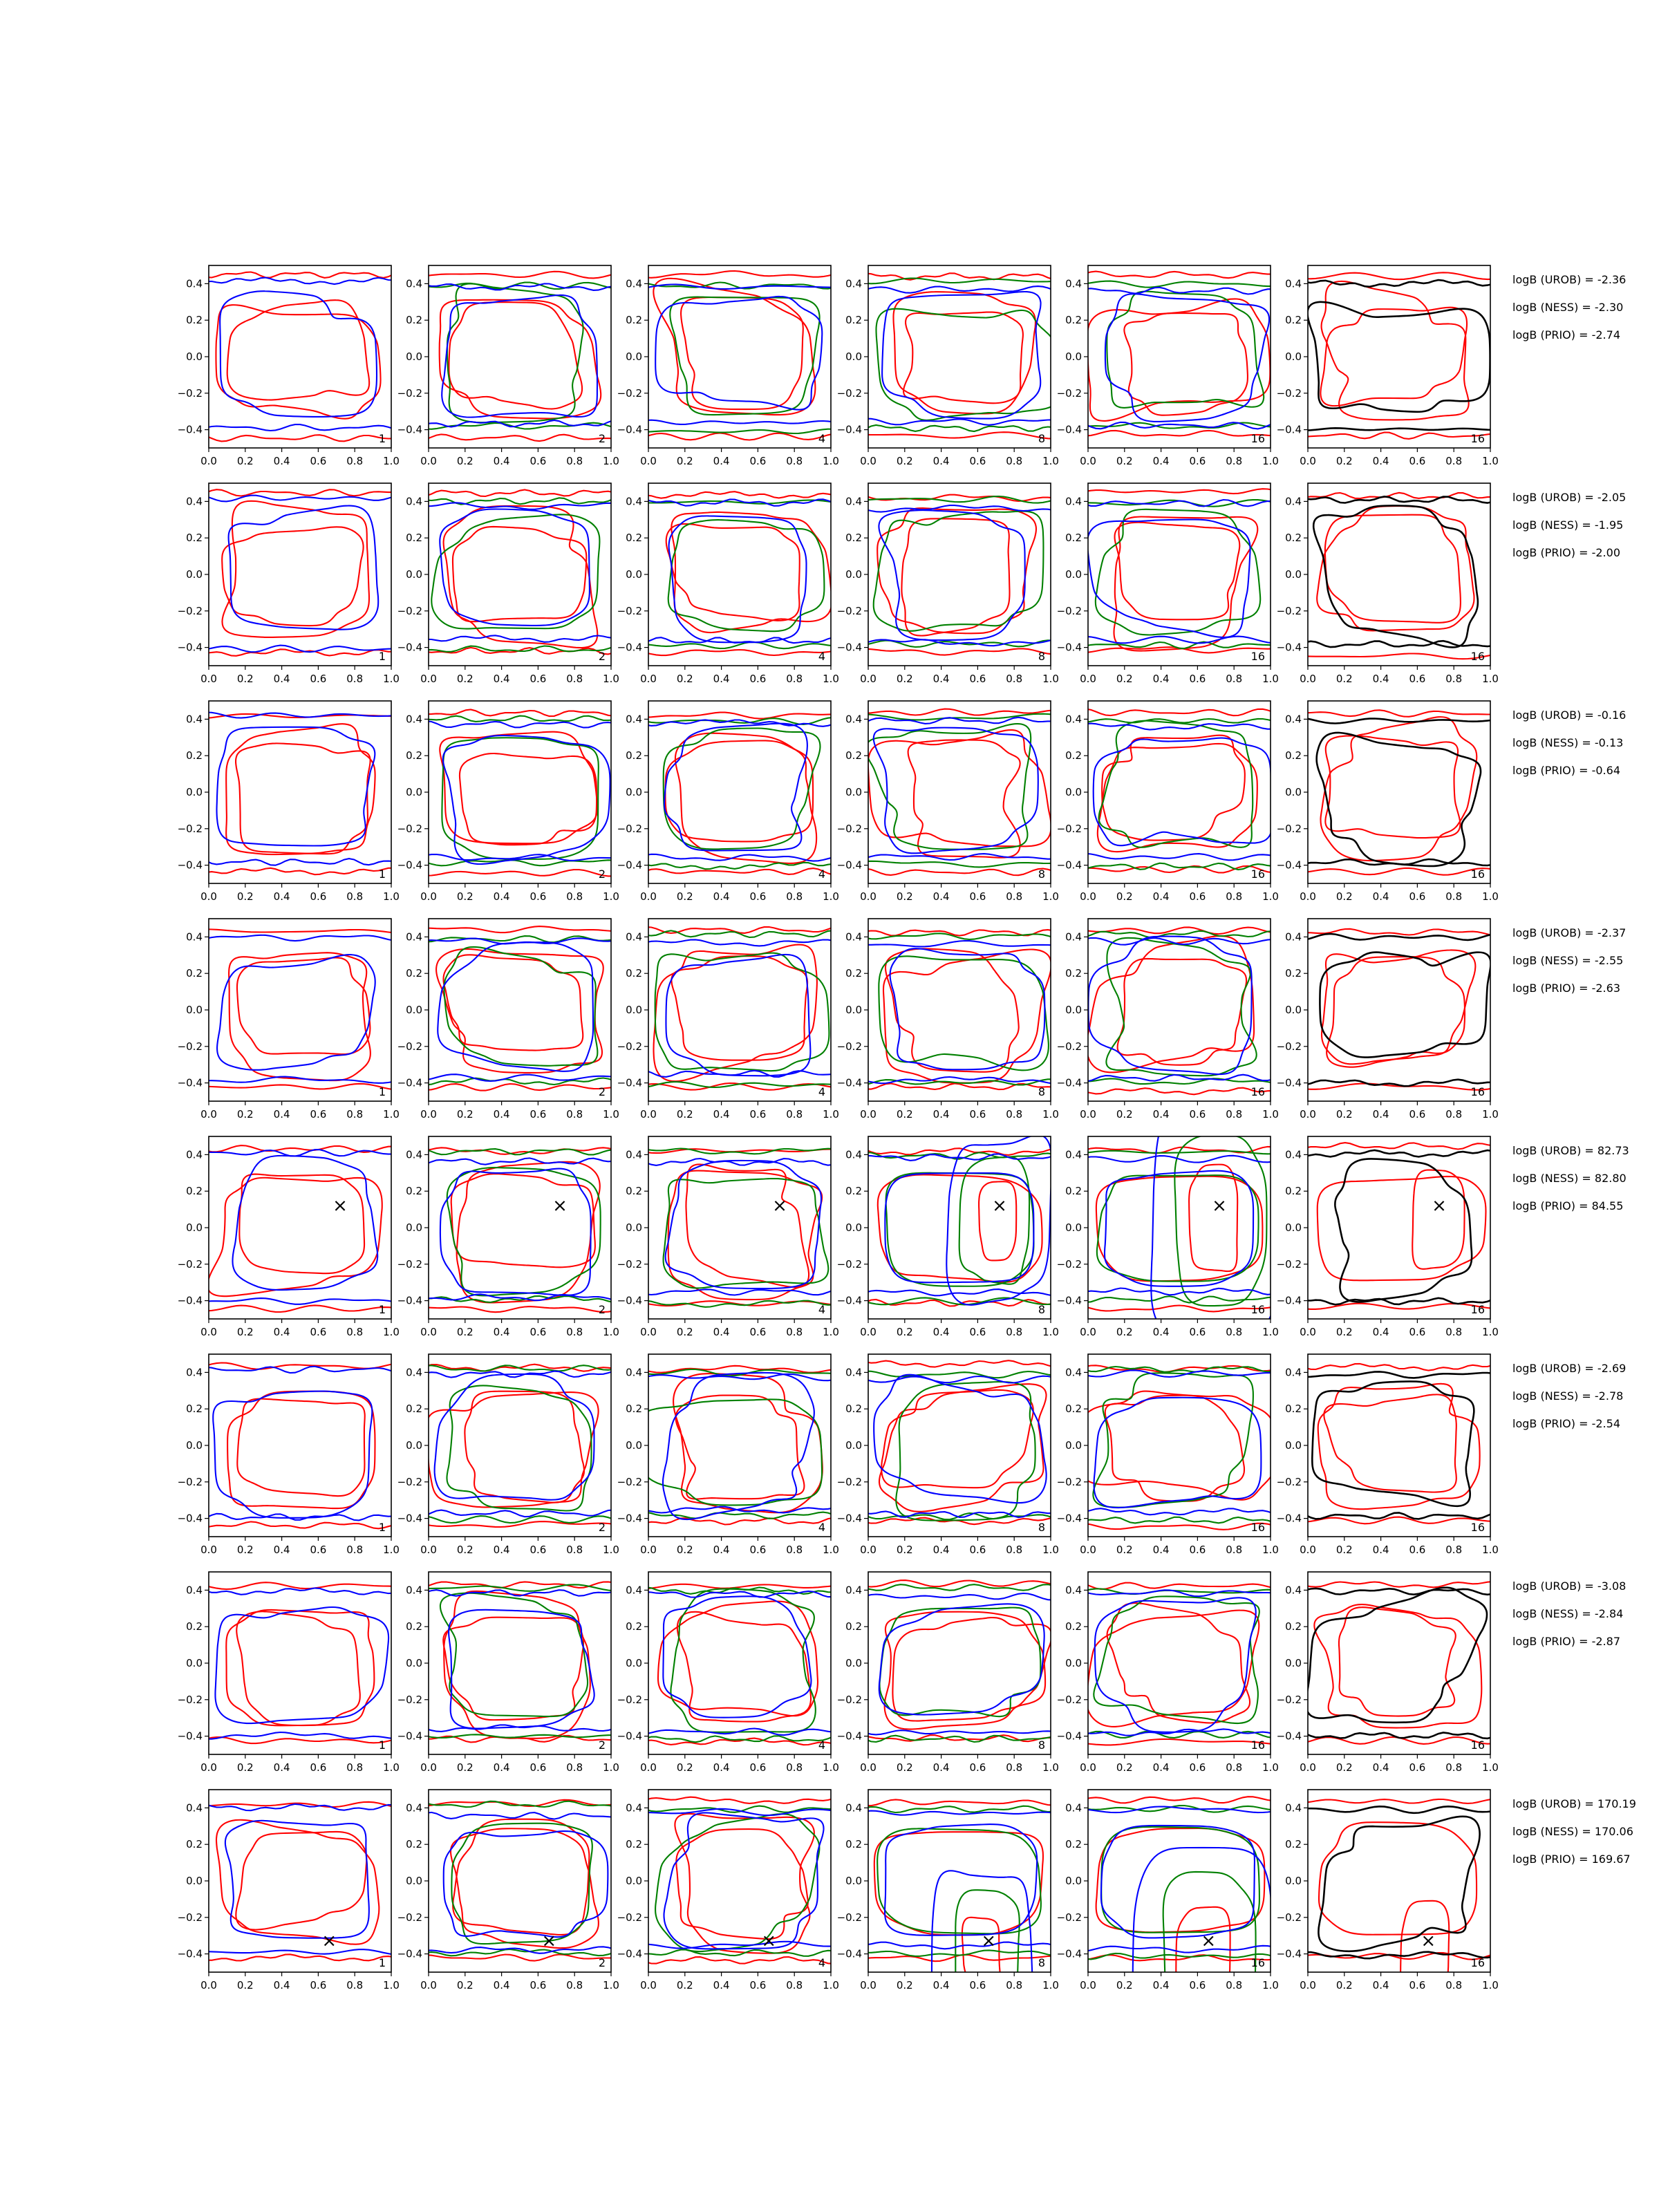  I want to click on panel-label: 4, so click(821, 1962).